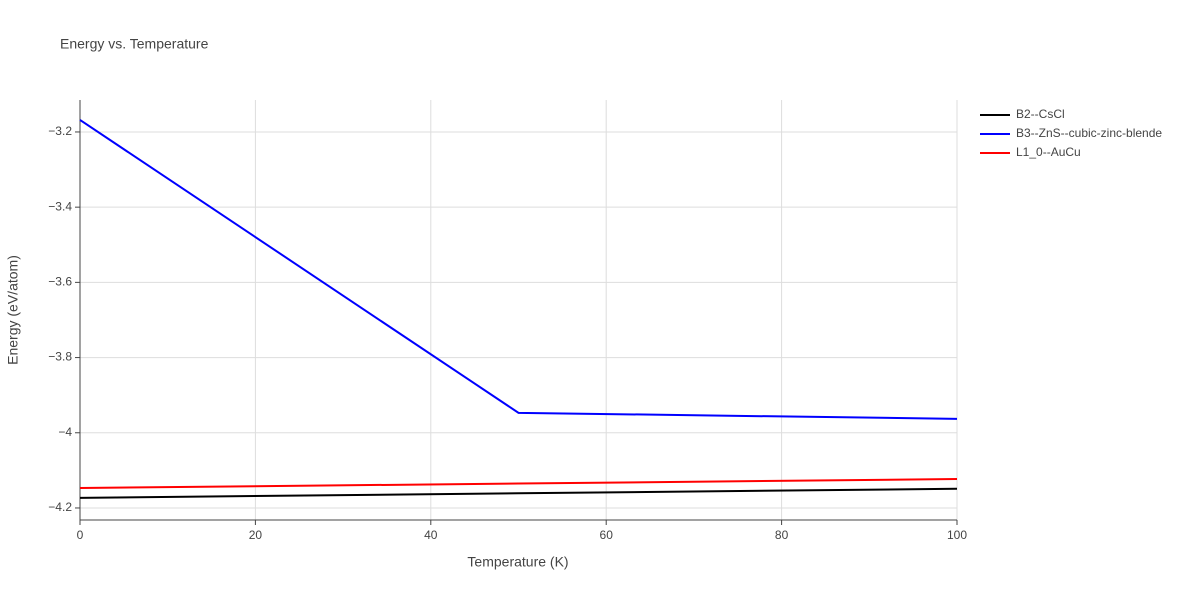  I want to click on legend-label: B3--ZnS--cubic-zinc-blende, so click(1089, 133).